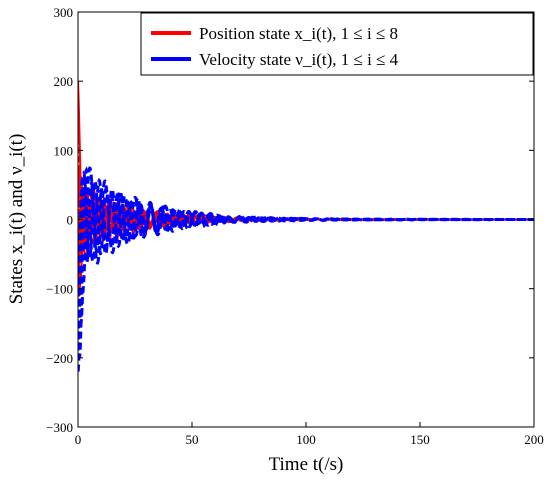 The image size is (550, 482). What do you see at coordinates (534, 439) in the screenshot?
I see `x-tick-label: 200` at bounding box center [534, 439].